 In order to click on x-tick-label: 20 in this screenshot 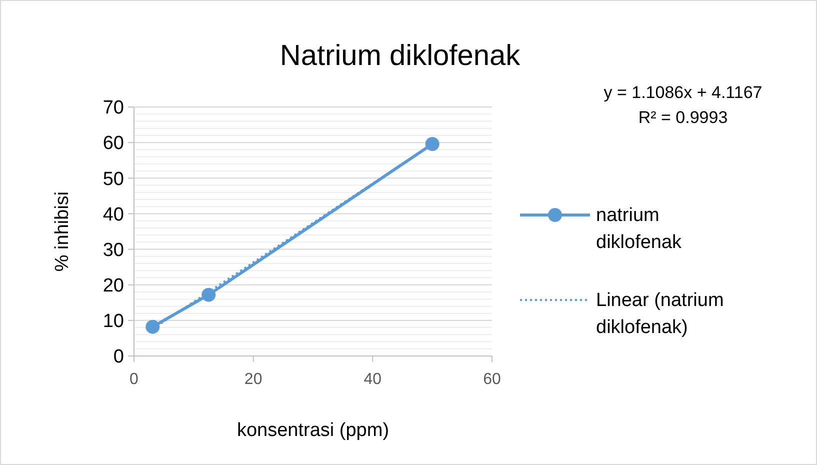, I will do `click(253, 379)`.